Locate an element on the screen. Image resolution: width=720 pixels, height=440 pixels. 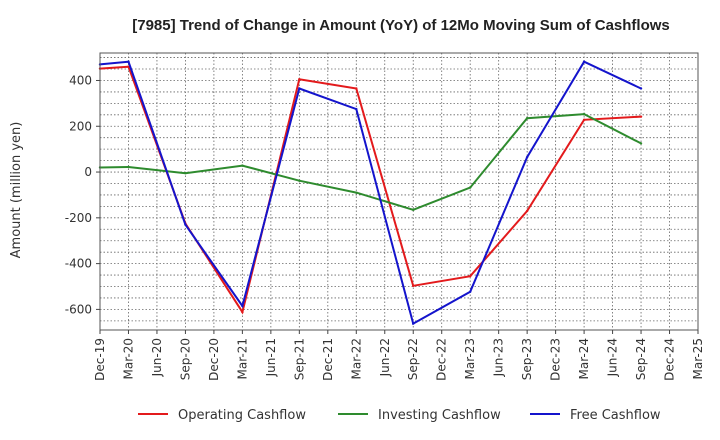
x-tick-label: Mar-20 is located at coordinates (128, 358).